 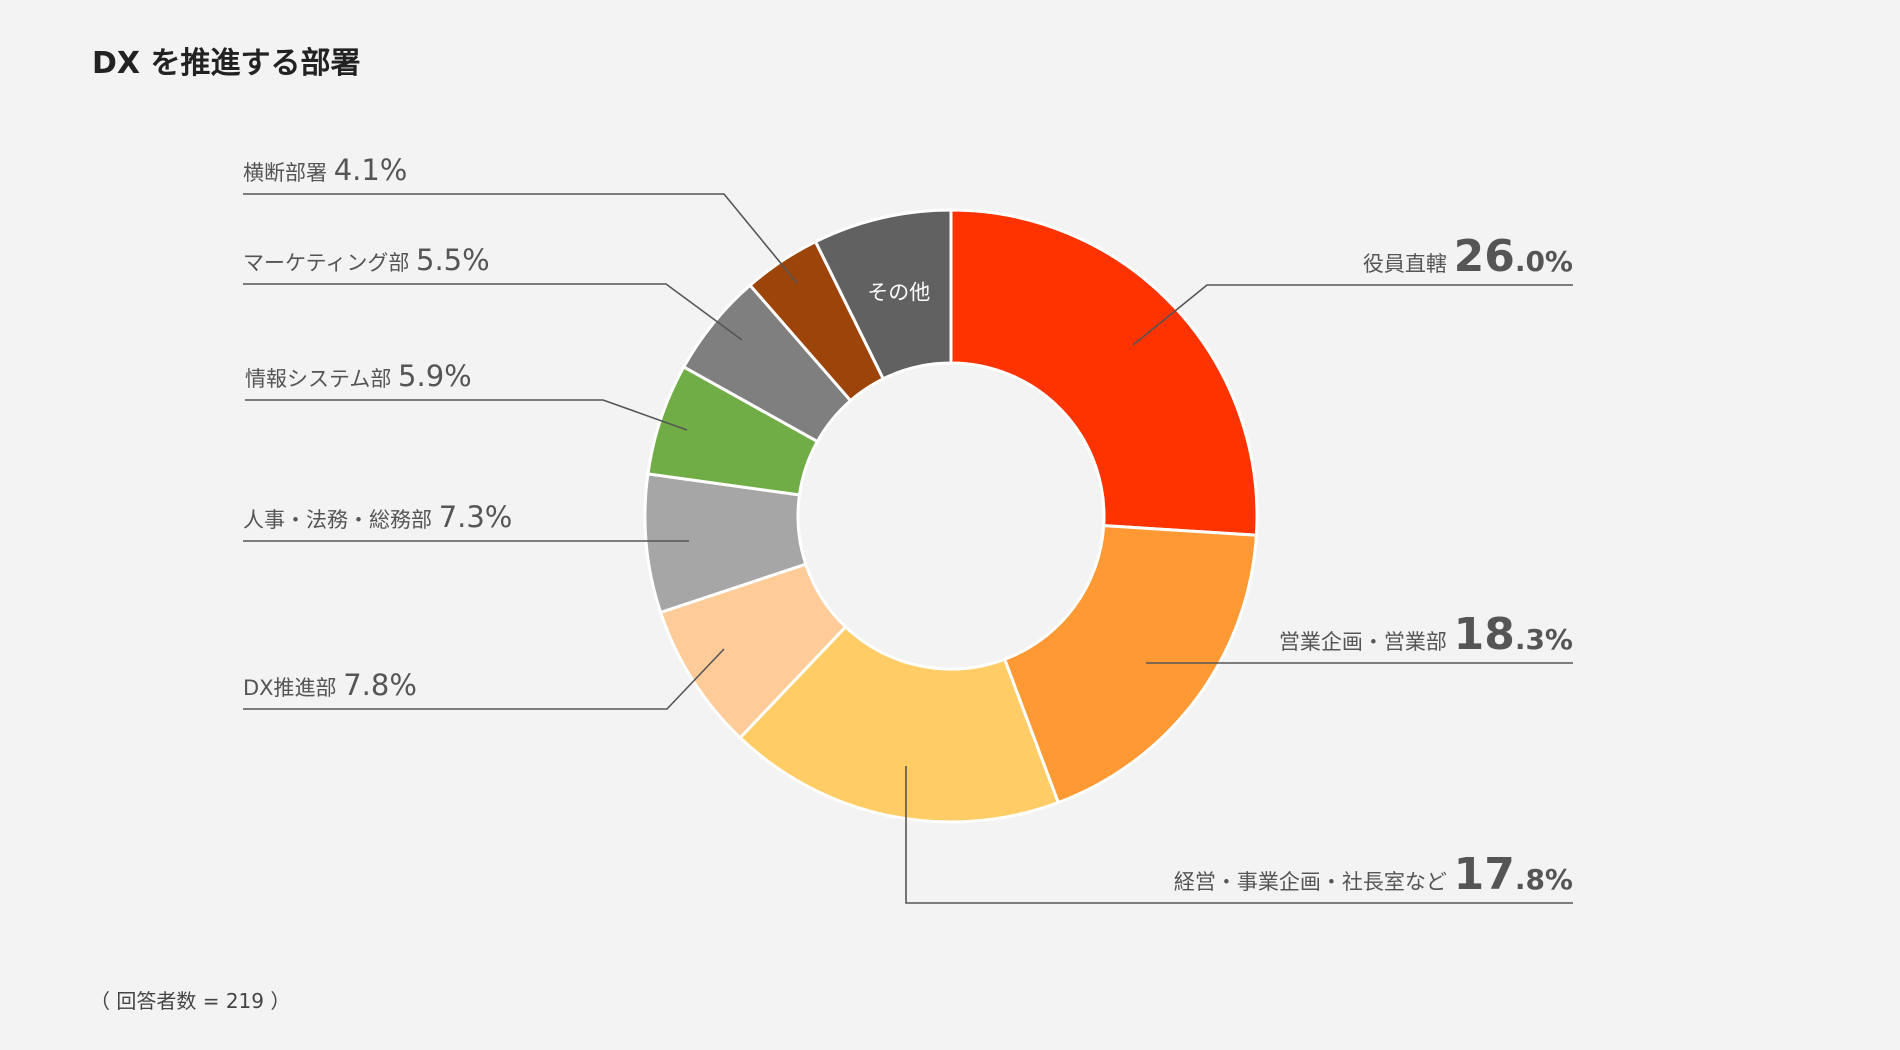 What do you see at coordinates (366, 260) in the screenshot?
I see `label-6: マーケティング部 5.5%` at bounding box center [366, 260].